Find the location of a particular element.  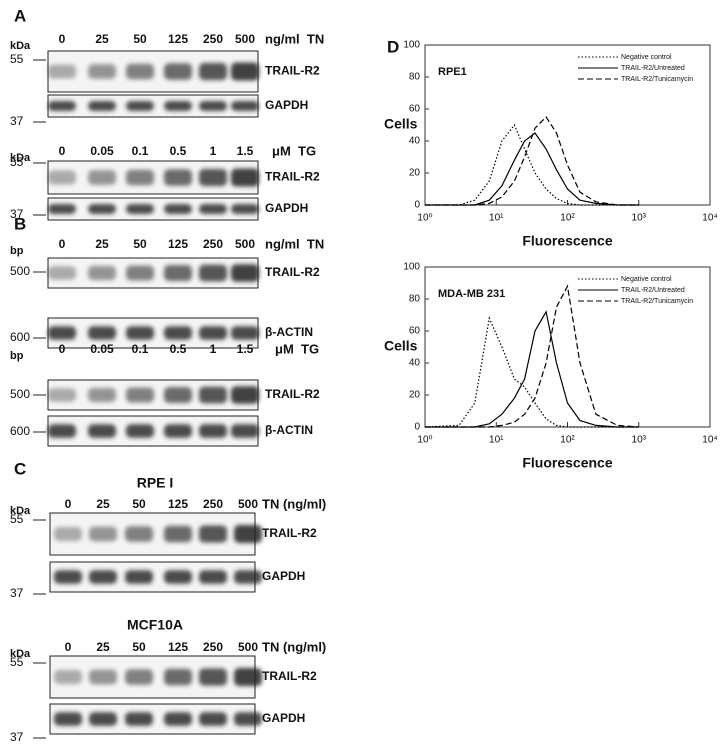

legend-label: TRAIL-R2/Untreated is located at coordinates (653, 290).